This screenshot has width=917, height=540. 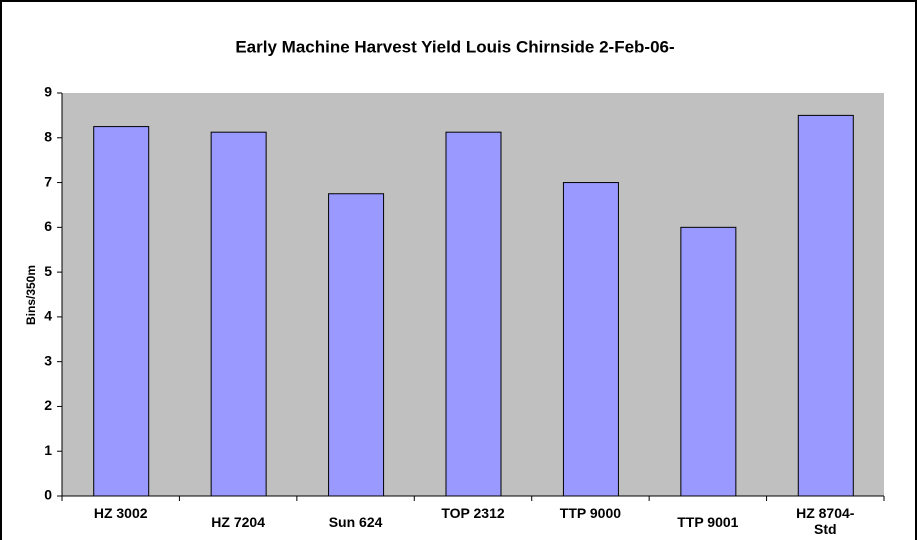 I want to click on x-tick-label: HZ 3002, so click(x=120, y=513).